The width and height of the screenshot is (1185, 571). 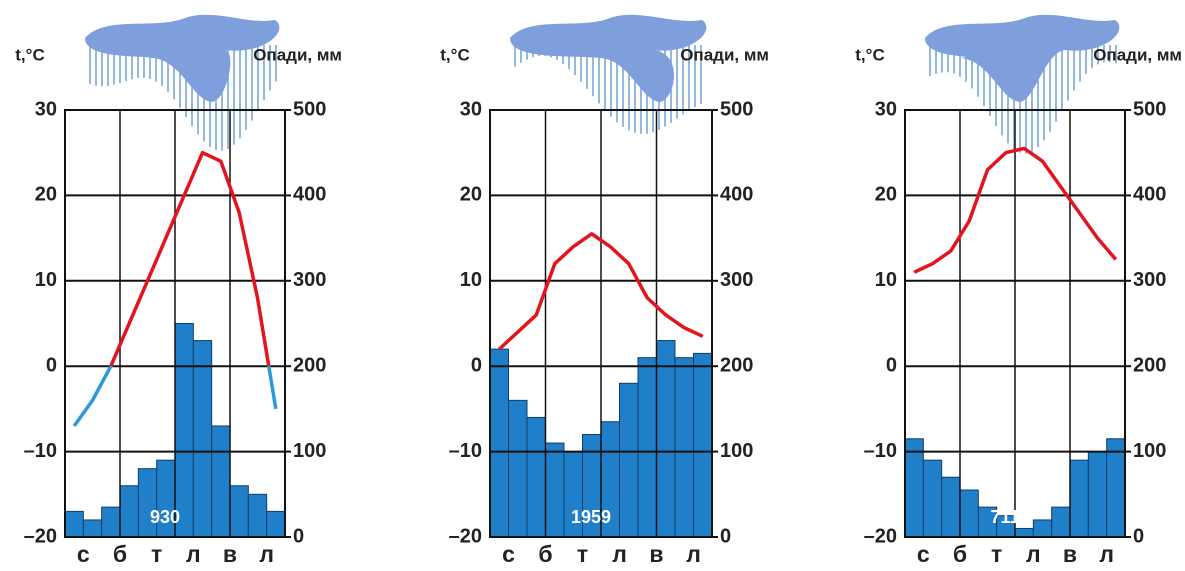 What do you see at coordinates (1004, 517) in the screenshot?
I see `precipitation-total: 711` at bounding box center [1004, 517].